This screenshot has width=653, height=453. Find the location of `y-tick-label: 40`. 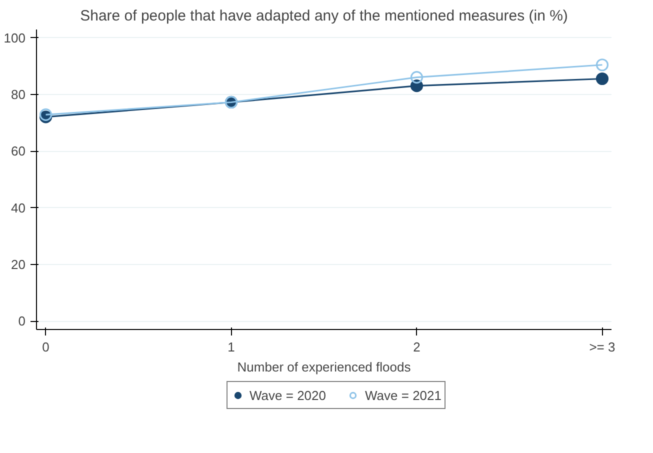

y-tick-label: 40 is located at coordinates (18, 208).